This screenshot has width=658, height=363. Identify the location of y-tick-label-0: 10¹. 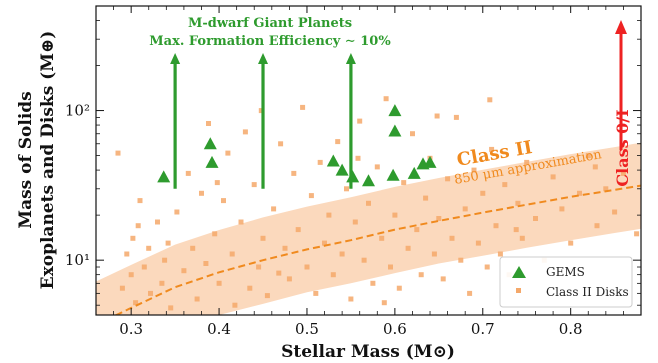
(77, 260).